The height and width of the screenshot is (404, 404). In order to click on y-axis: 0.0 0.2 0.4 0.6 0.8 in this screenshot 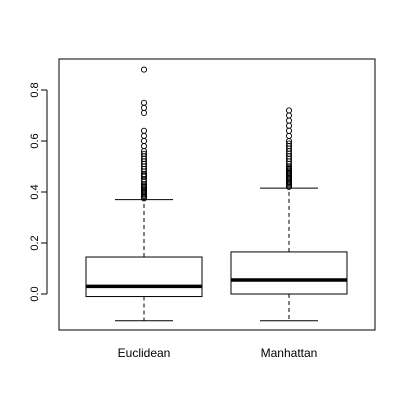, I will do `click(38, 192)`.